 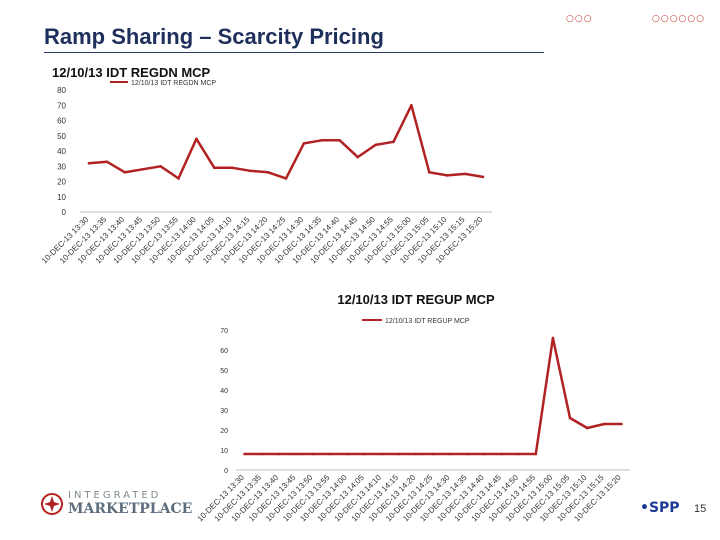 What do you see at coordinates (224, 331) in the screenshot?
I see `chart2-ytick-label: 70` at bounding box center [224, 331].